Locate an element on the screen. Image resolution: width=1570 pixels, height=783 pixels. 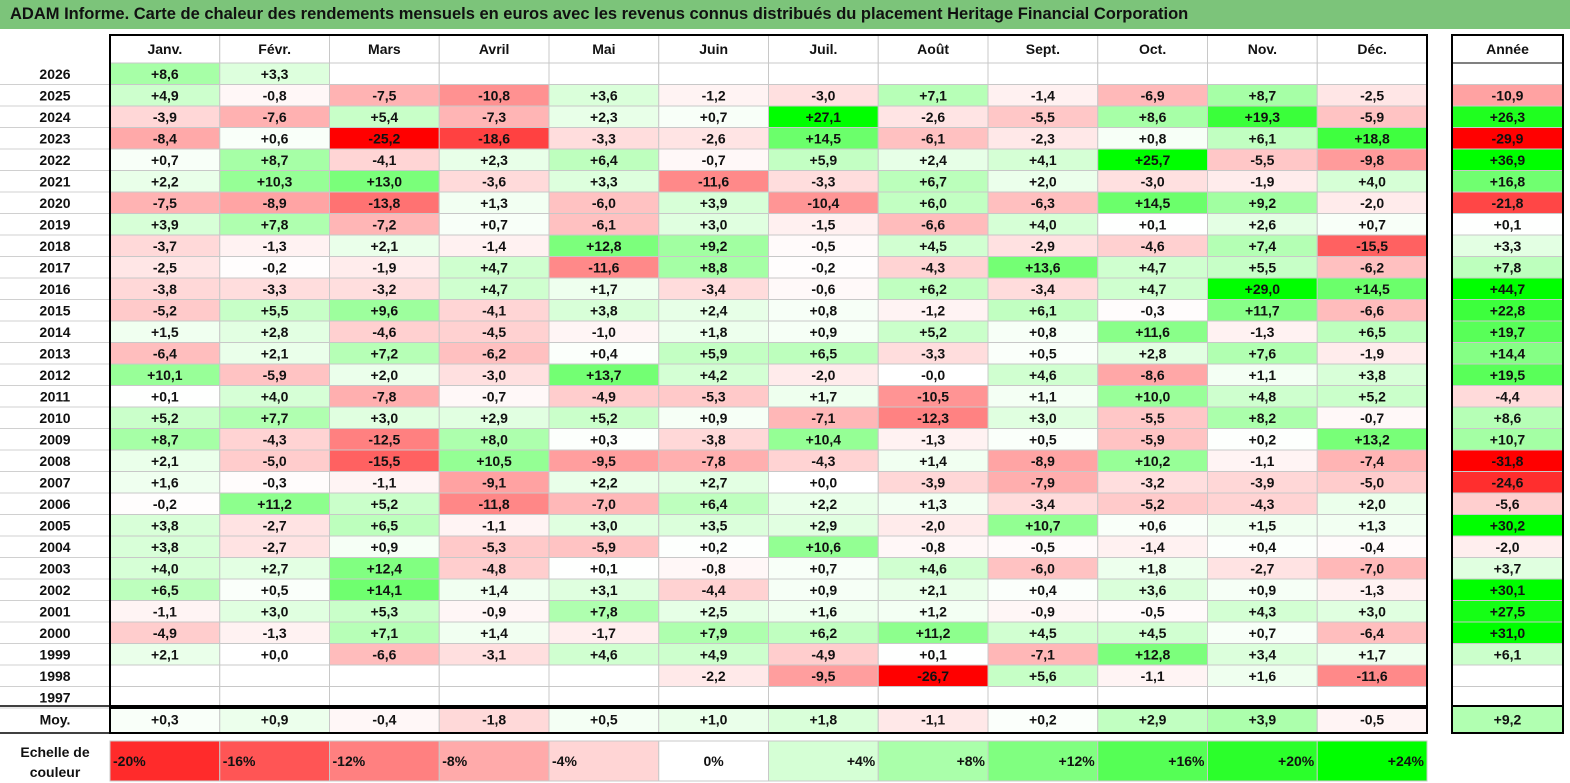
heat-cell-value: -7,0 is located at coordinates (1372, 568).